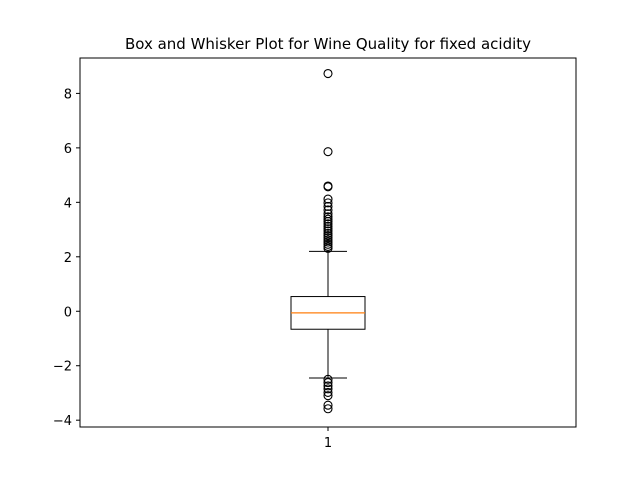 The width and height of the screenshot is (640, 480). I want to click on y-tick-label: −2, so click(62, 367).